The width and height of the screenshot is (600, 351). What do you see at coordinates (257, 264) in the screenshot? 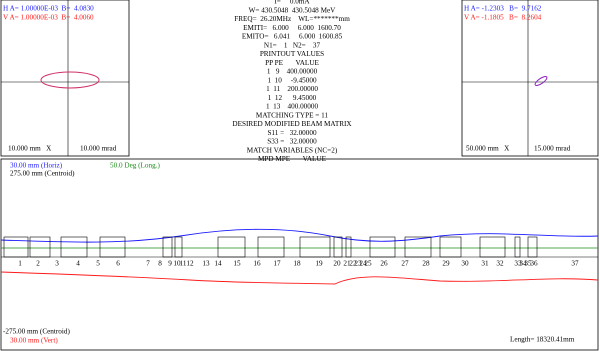
I see `element-label: 16` at bounding box center [257, 264].